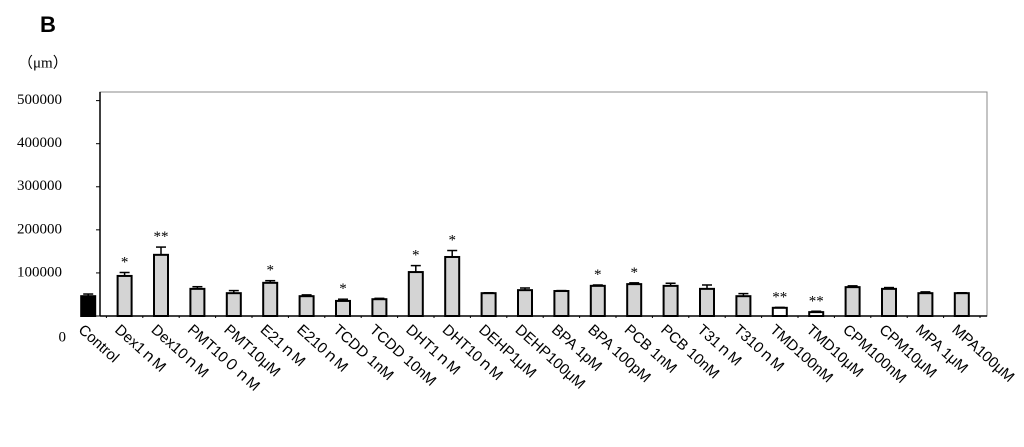  I want to click on y-tick-label: 0, so click(63, 337).